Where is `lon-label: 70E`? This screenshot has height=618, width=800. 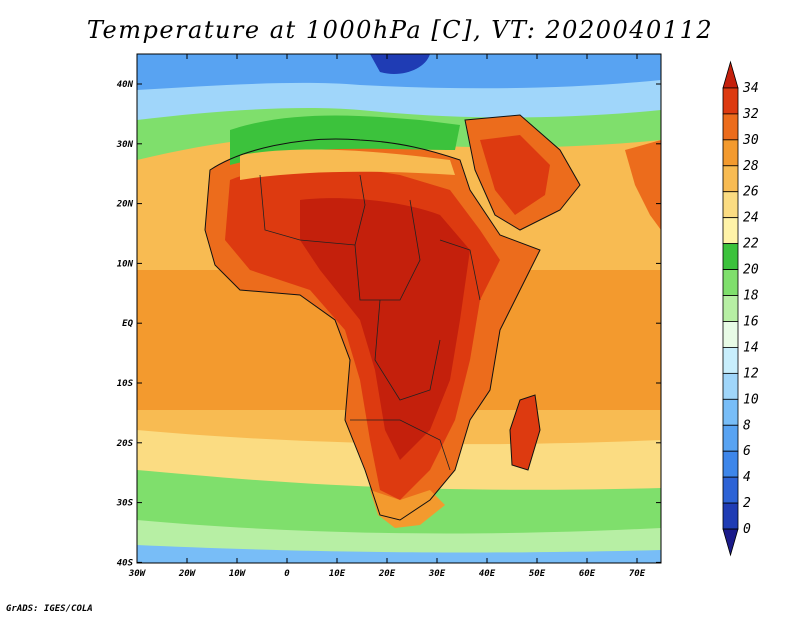
lon-label: 70E is located at coordinates (637, 574).